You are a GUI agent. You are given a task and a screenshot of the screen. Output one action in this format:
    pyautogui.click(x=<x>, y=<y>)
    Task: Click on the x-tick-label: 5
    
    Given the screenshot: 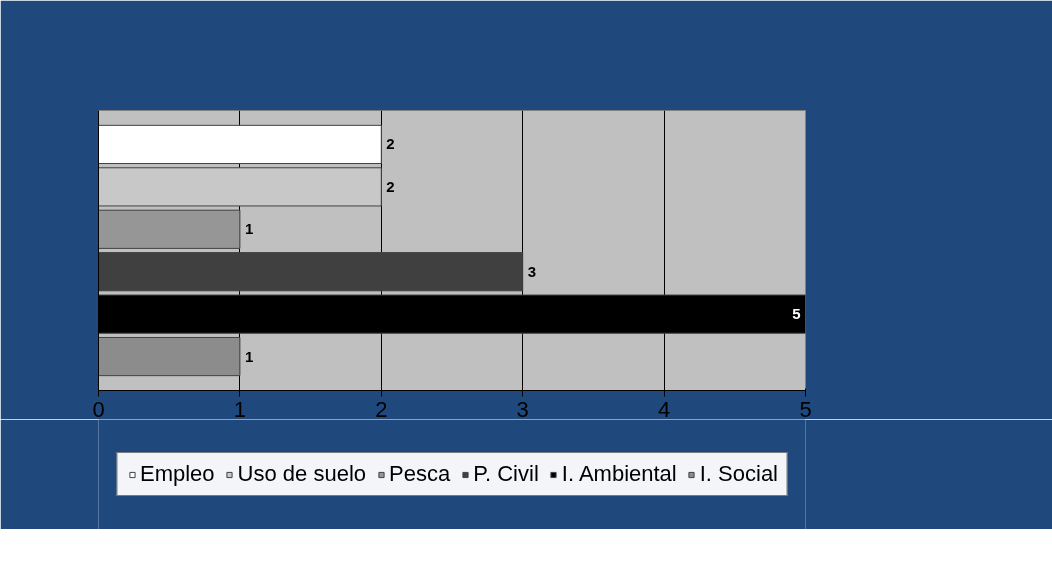 What is the action you would take?
    pyautogui.click(x=805, y=409)
    